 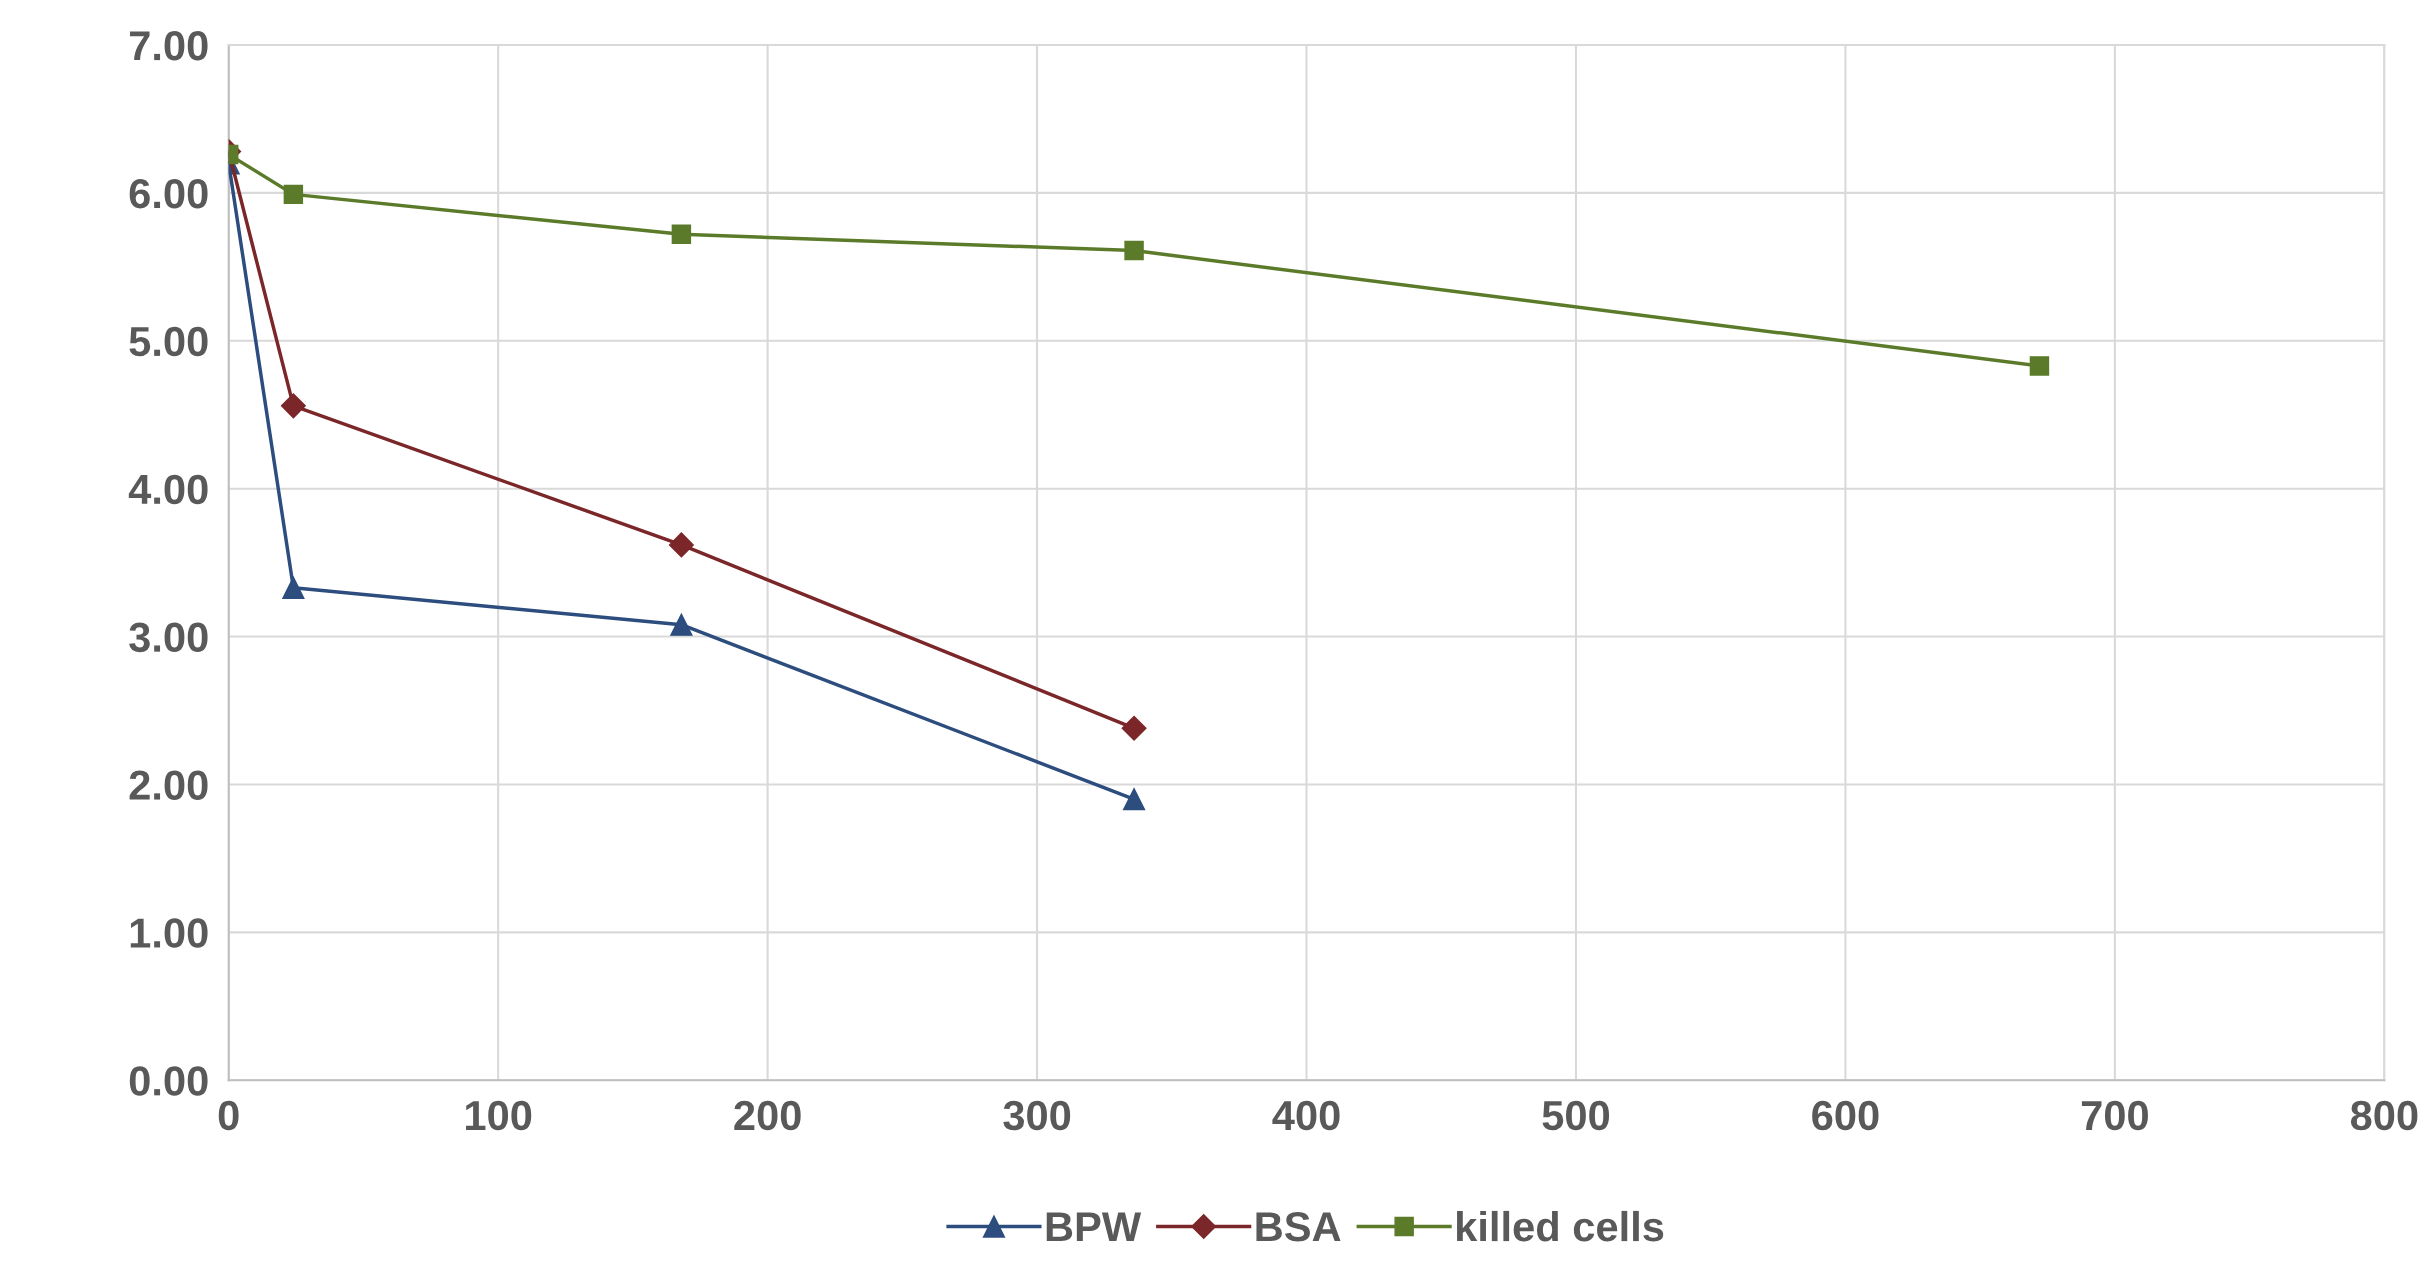 What do you see at coordinates (1306, 1115) in the screenshot?
I see `x-tick-label: 400` at bounding box center [1306, 1115].